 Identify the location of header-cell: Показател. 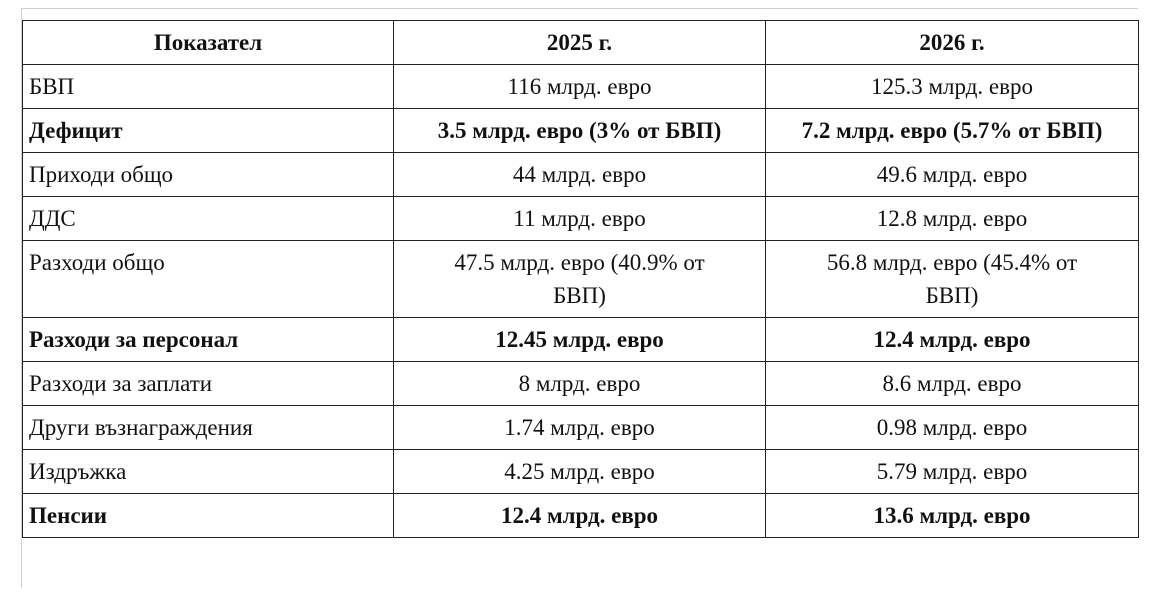
(208, 42).